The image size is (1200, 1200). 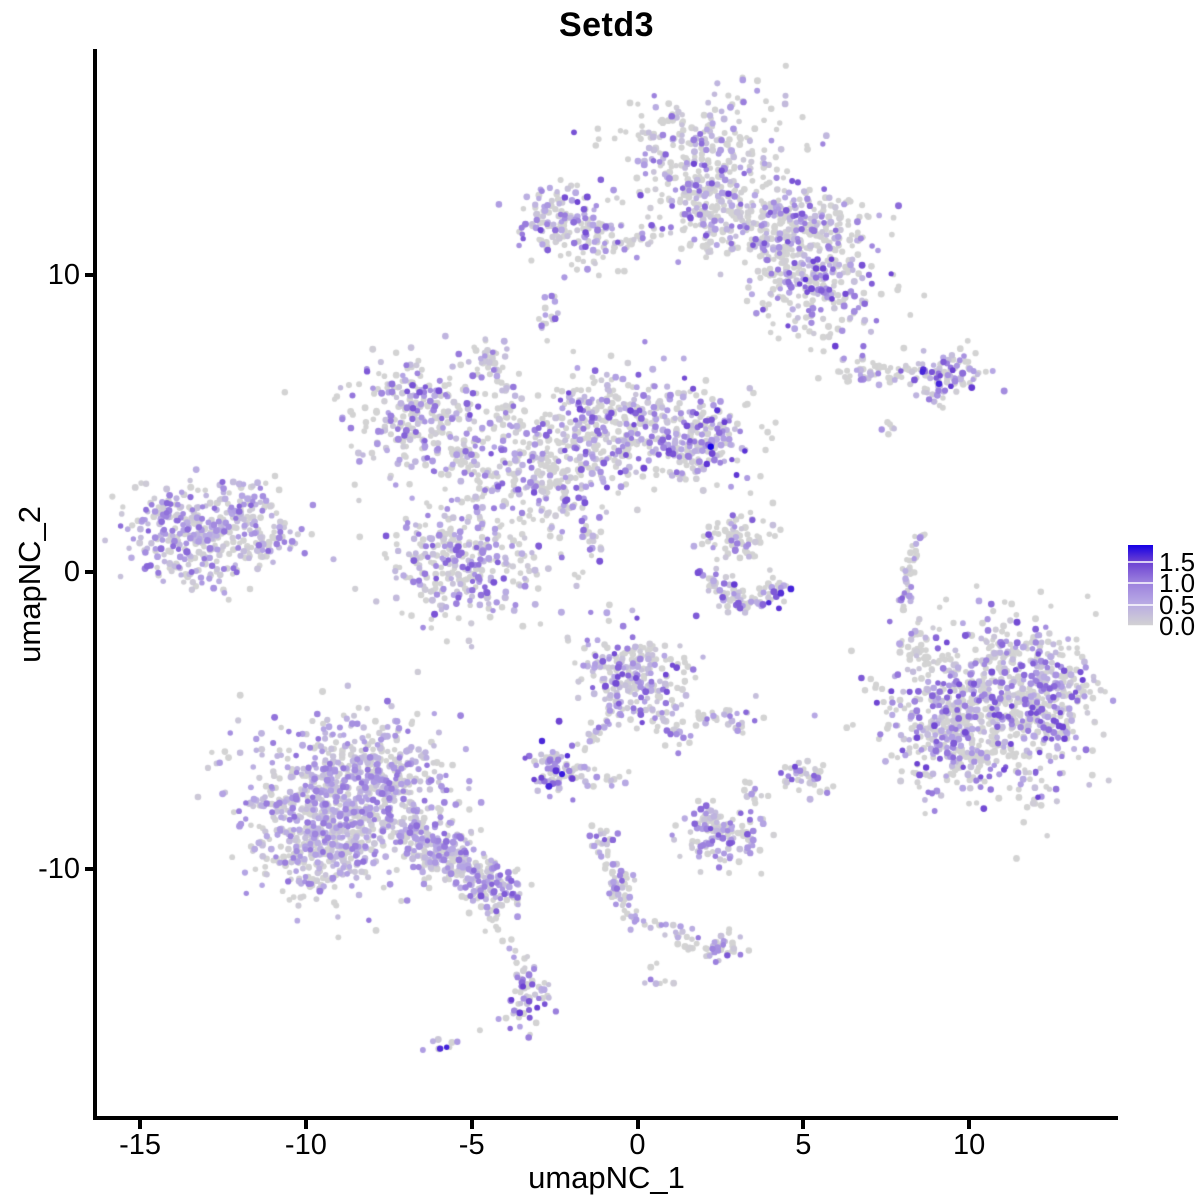 I want to click on x-tick-label: -15, so click(x=140, y=1145).